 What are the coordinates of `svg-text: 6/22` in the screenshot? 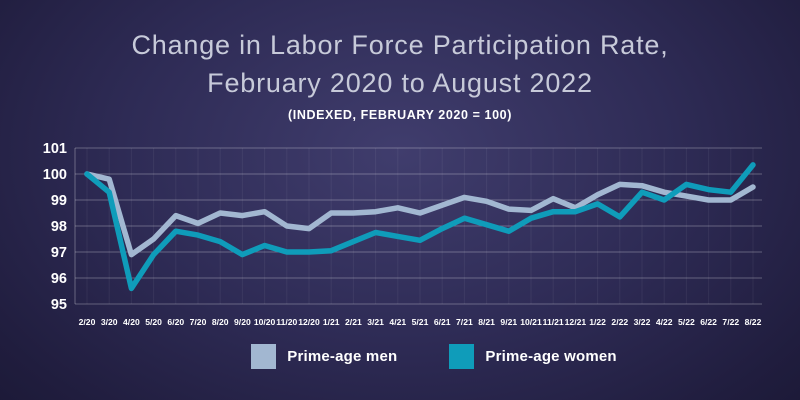 It's located at (708, 322).